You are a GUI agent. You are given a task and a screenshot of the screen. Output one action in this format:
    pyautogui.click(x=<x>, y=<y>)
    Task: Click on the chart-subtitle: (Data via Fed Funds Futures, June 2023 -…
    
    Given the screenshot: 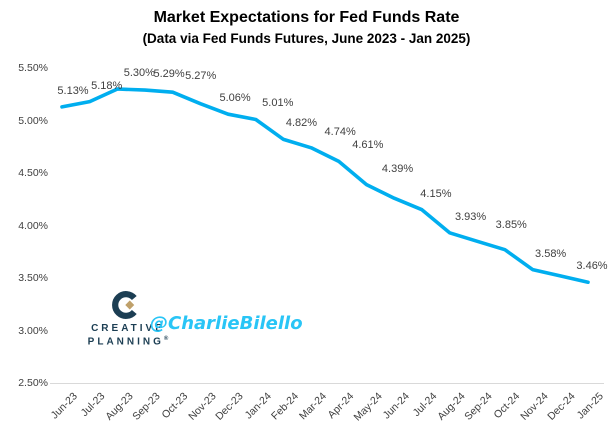 What is the action you would take?
    pyautogui.click(x=306, y=38)
    